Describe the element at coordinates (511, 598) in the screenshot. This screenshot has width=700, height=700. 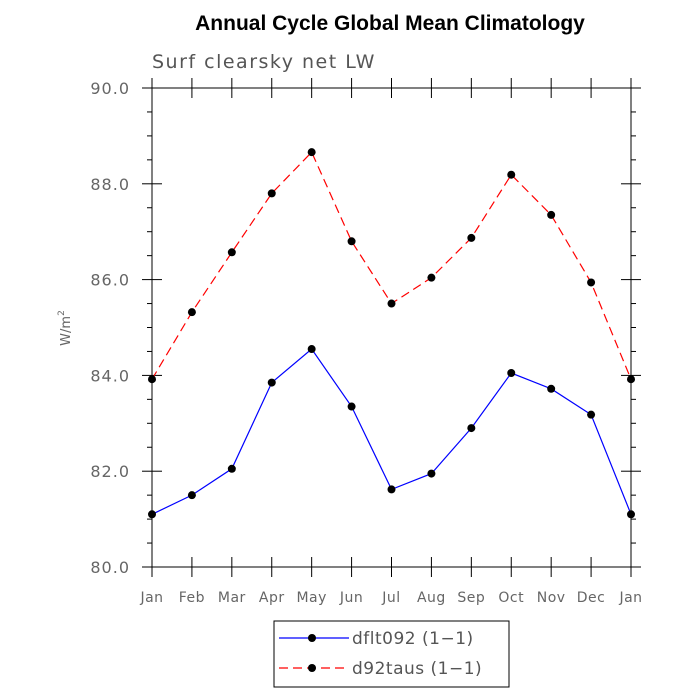
I see `x-tick-label: Oct` at that location.